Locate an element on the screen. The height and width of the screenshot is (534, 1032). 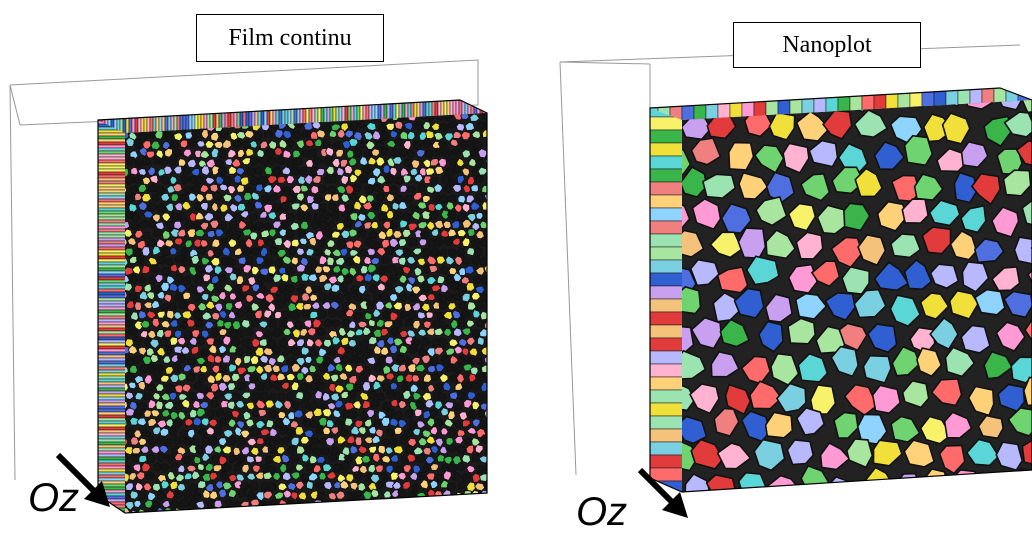
left-slab-side is located at coordinates (112, 322).